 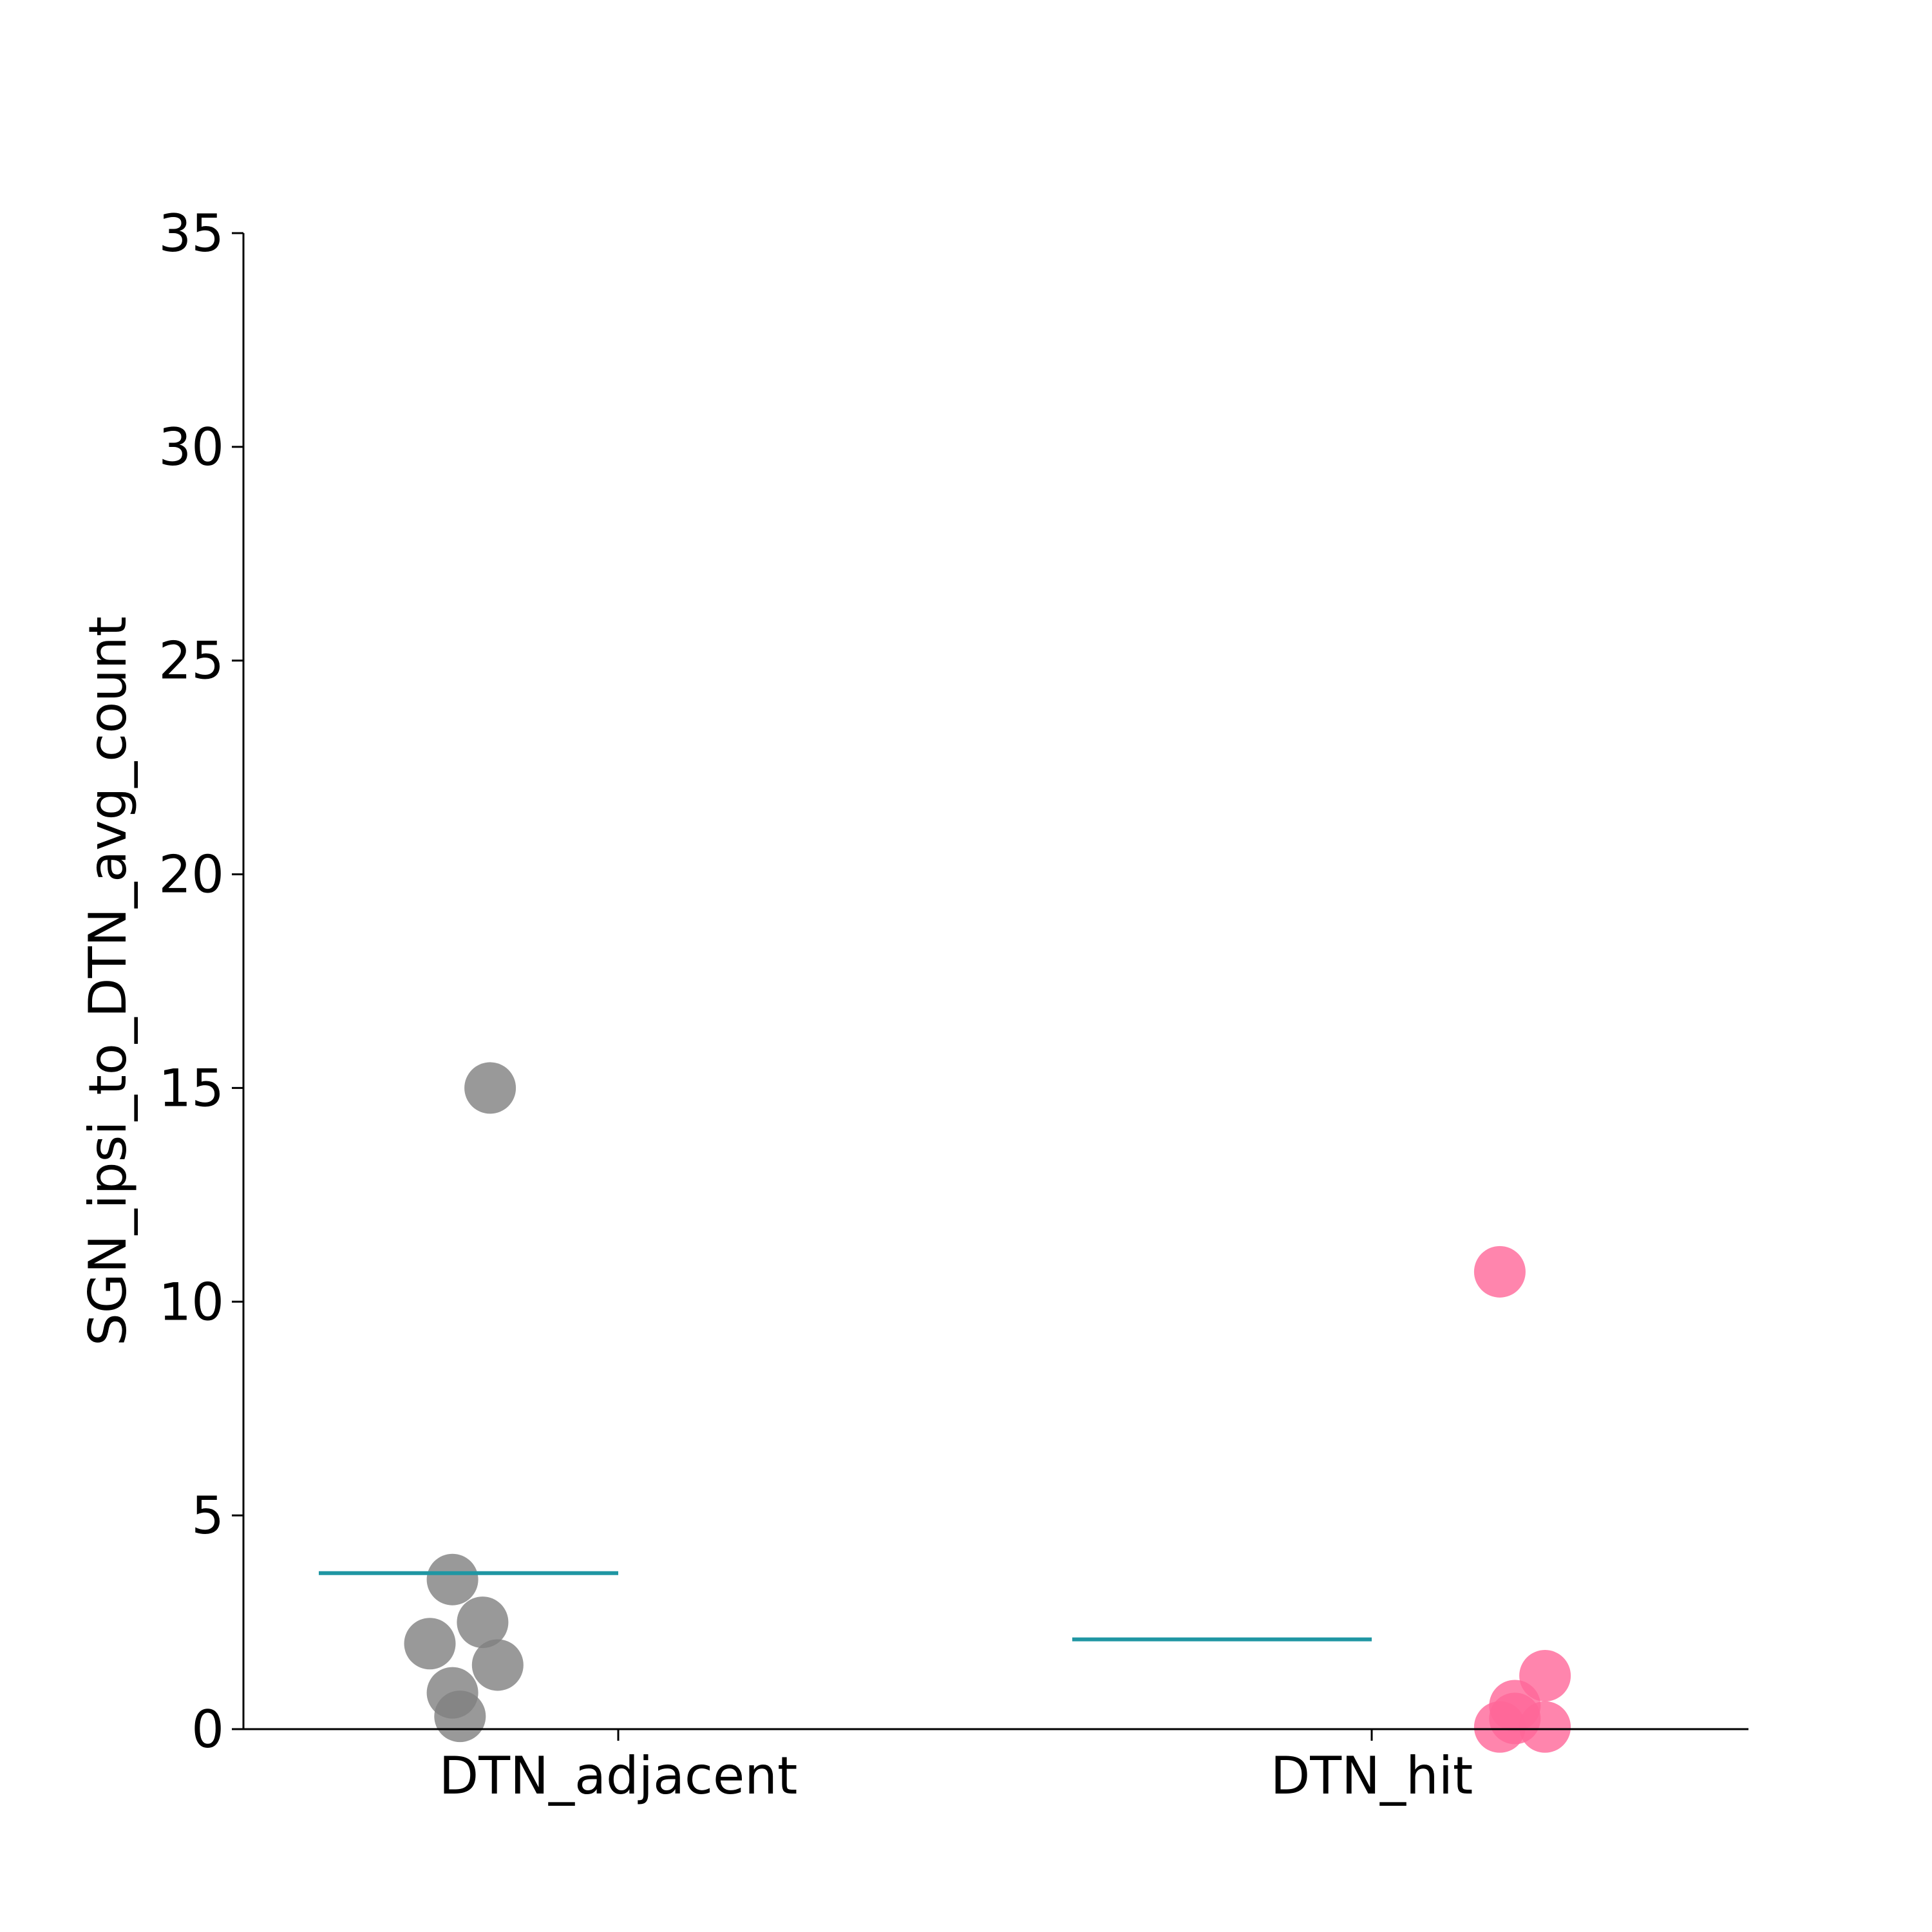 What do you see at coordinates (191, 1302) in the screenshot?
I see `y-tick-label: 10` at bounding box center [191, 1302].